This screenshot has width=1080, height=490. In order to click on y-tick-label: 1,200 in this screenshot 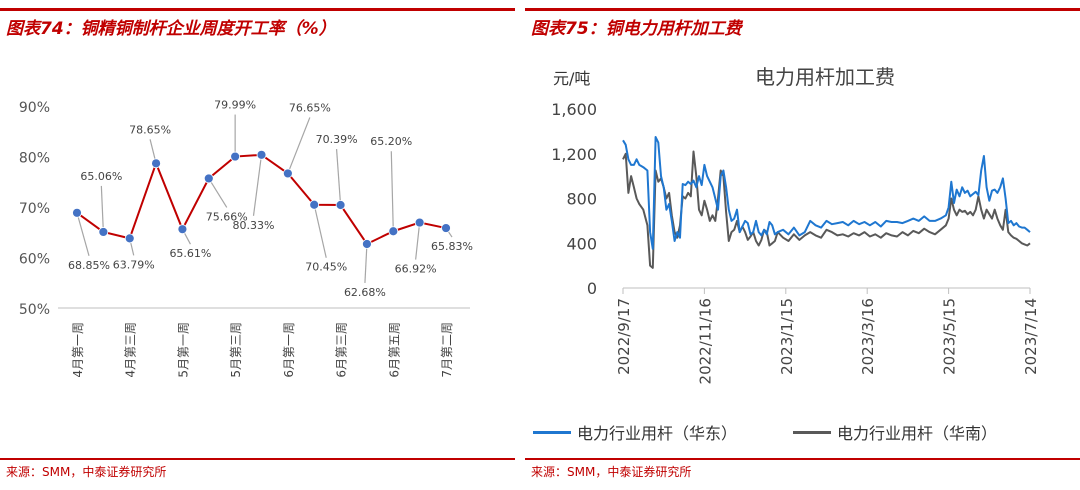, I will do `click(574, 154)`.